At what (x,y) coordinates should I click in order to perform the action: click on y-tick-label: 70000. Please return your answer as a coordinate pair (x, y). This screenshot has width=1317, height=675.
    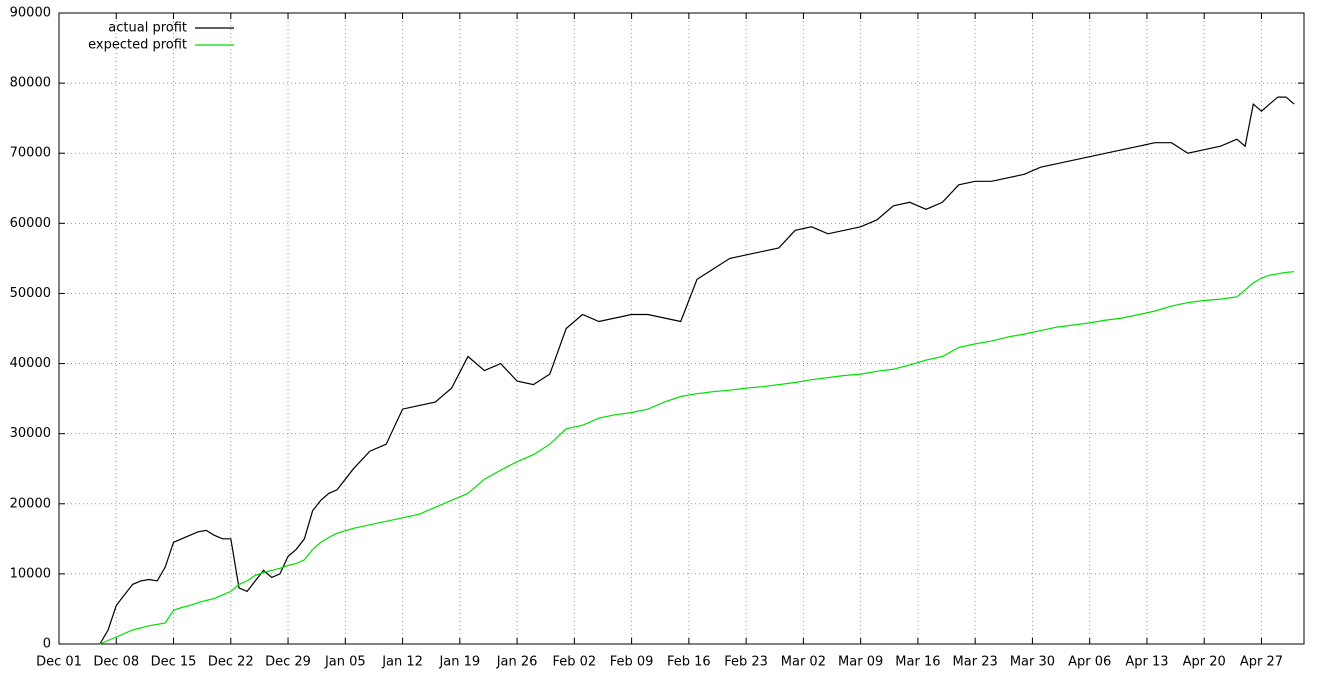
    Looking at the image, I should click on (30, 153).